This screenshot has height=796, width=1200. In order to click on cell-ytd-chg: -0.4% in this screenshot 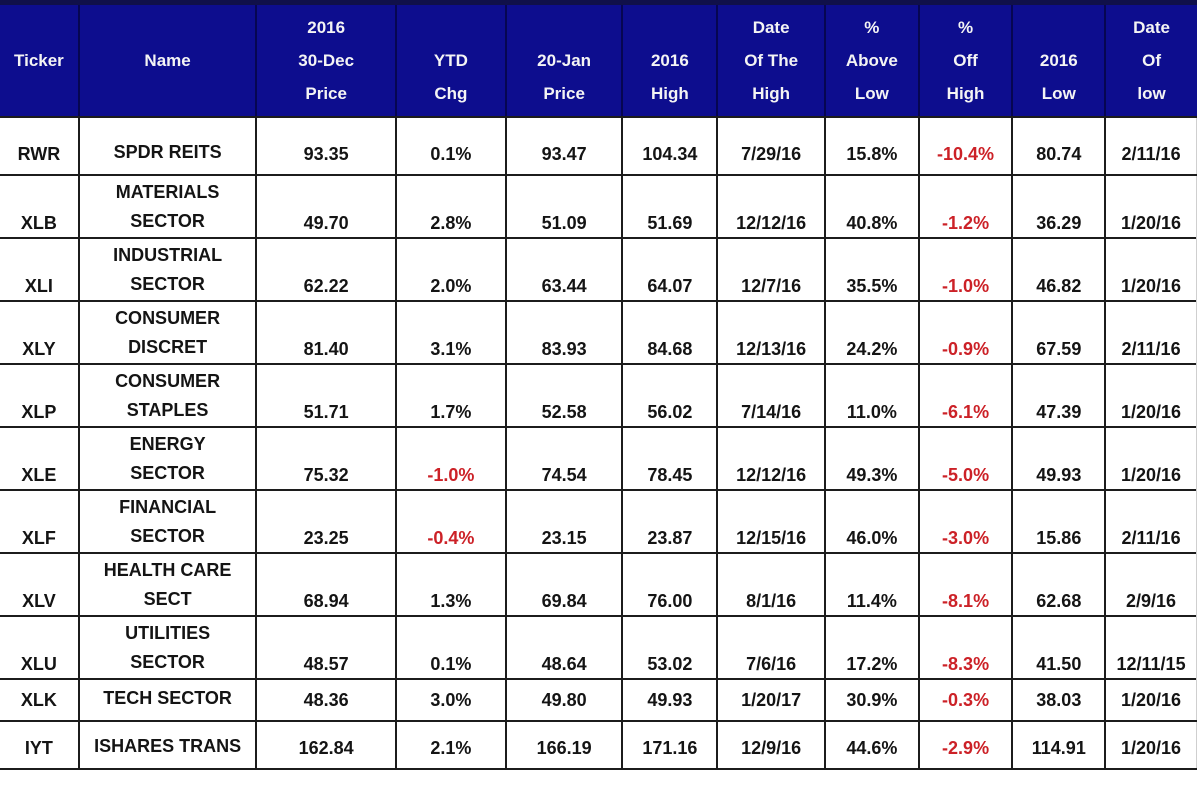, I will do `click(452, 524)`.